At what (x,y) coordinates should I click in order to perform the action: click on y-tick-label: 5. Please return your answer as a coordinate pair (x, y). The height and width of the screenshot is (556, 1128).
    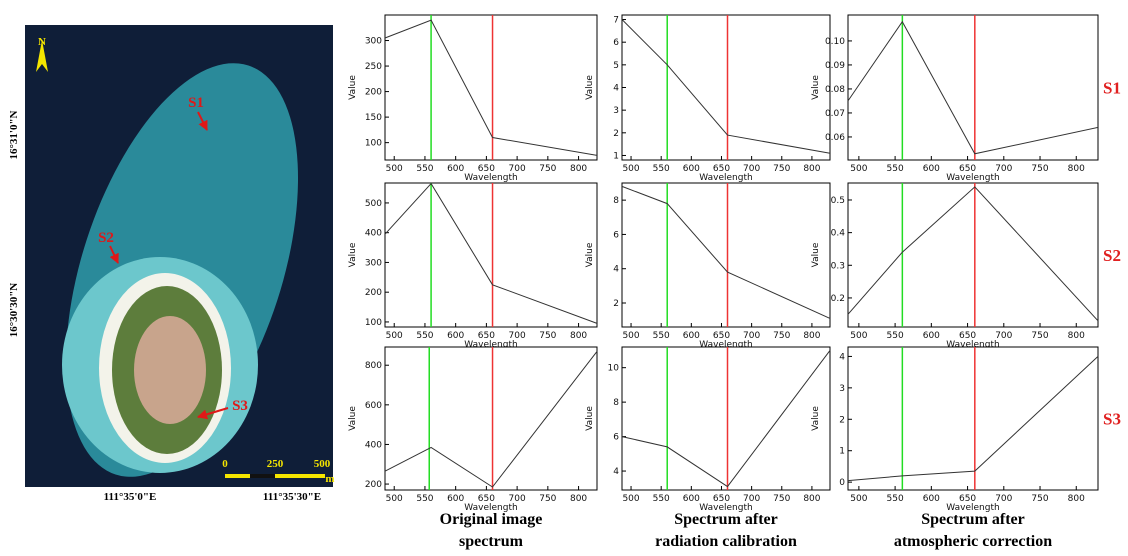
    Looking at the image, I should click on (616, 66).